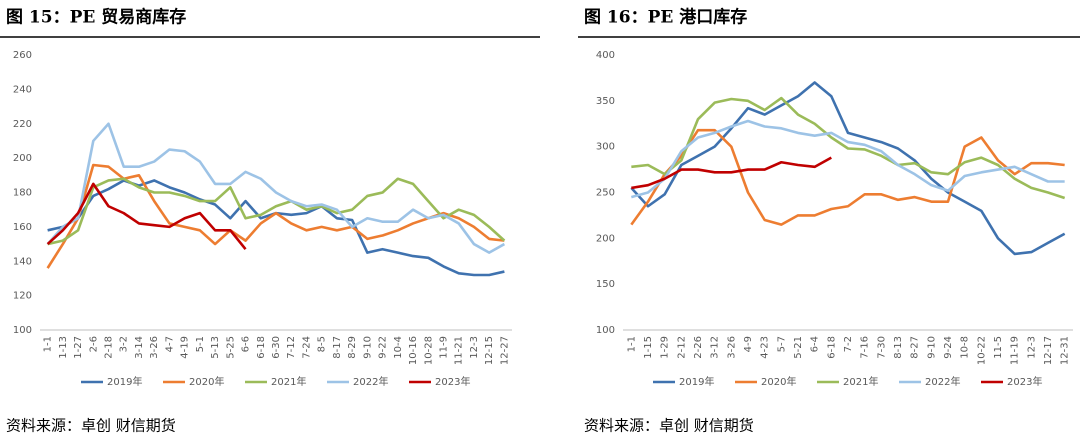 The width and height of the screenshot is (1080, 445). What do you see at coordinates (981, 350) in the screenshot?
I see `x-tick-label: 10-22` at bounding box center [981, 350].